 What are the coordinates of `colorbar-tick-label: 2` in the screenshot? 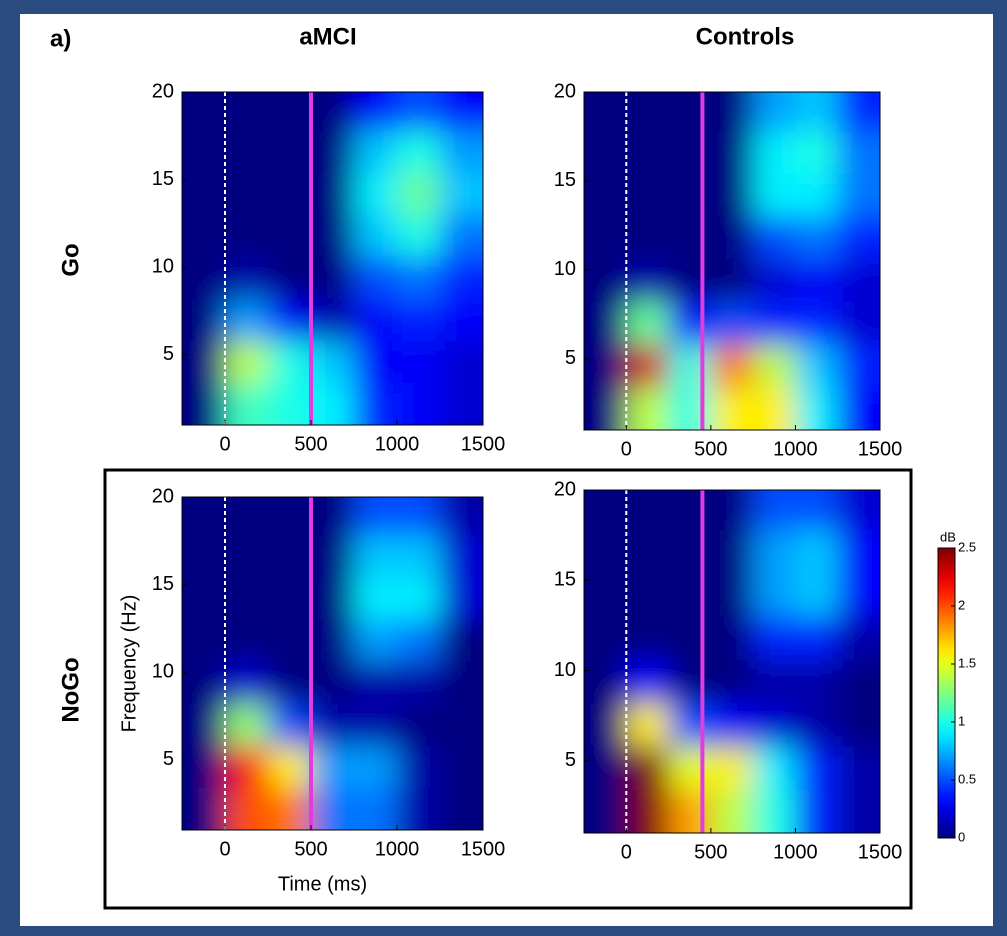 It's located at (961, 604).